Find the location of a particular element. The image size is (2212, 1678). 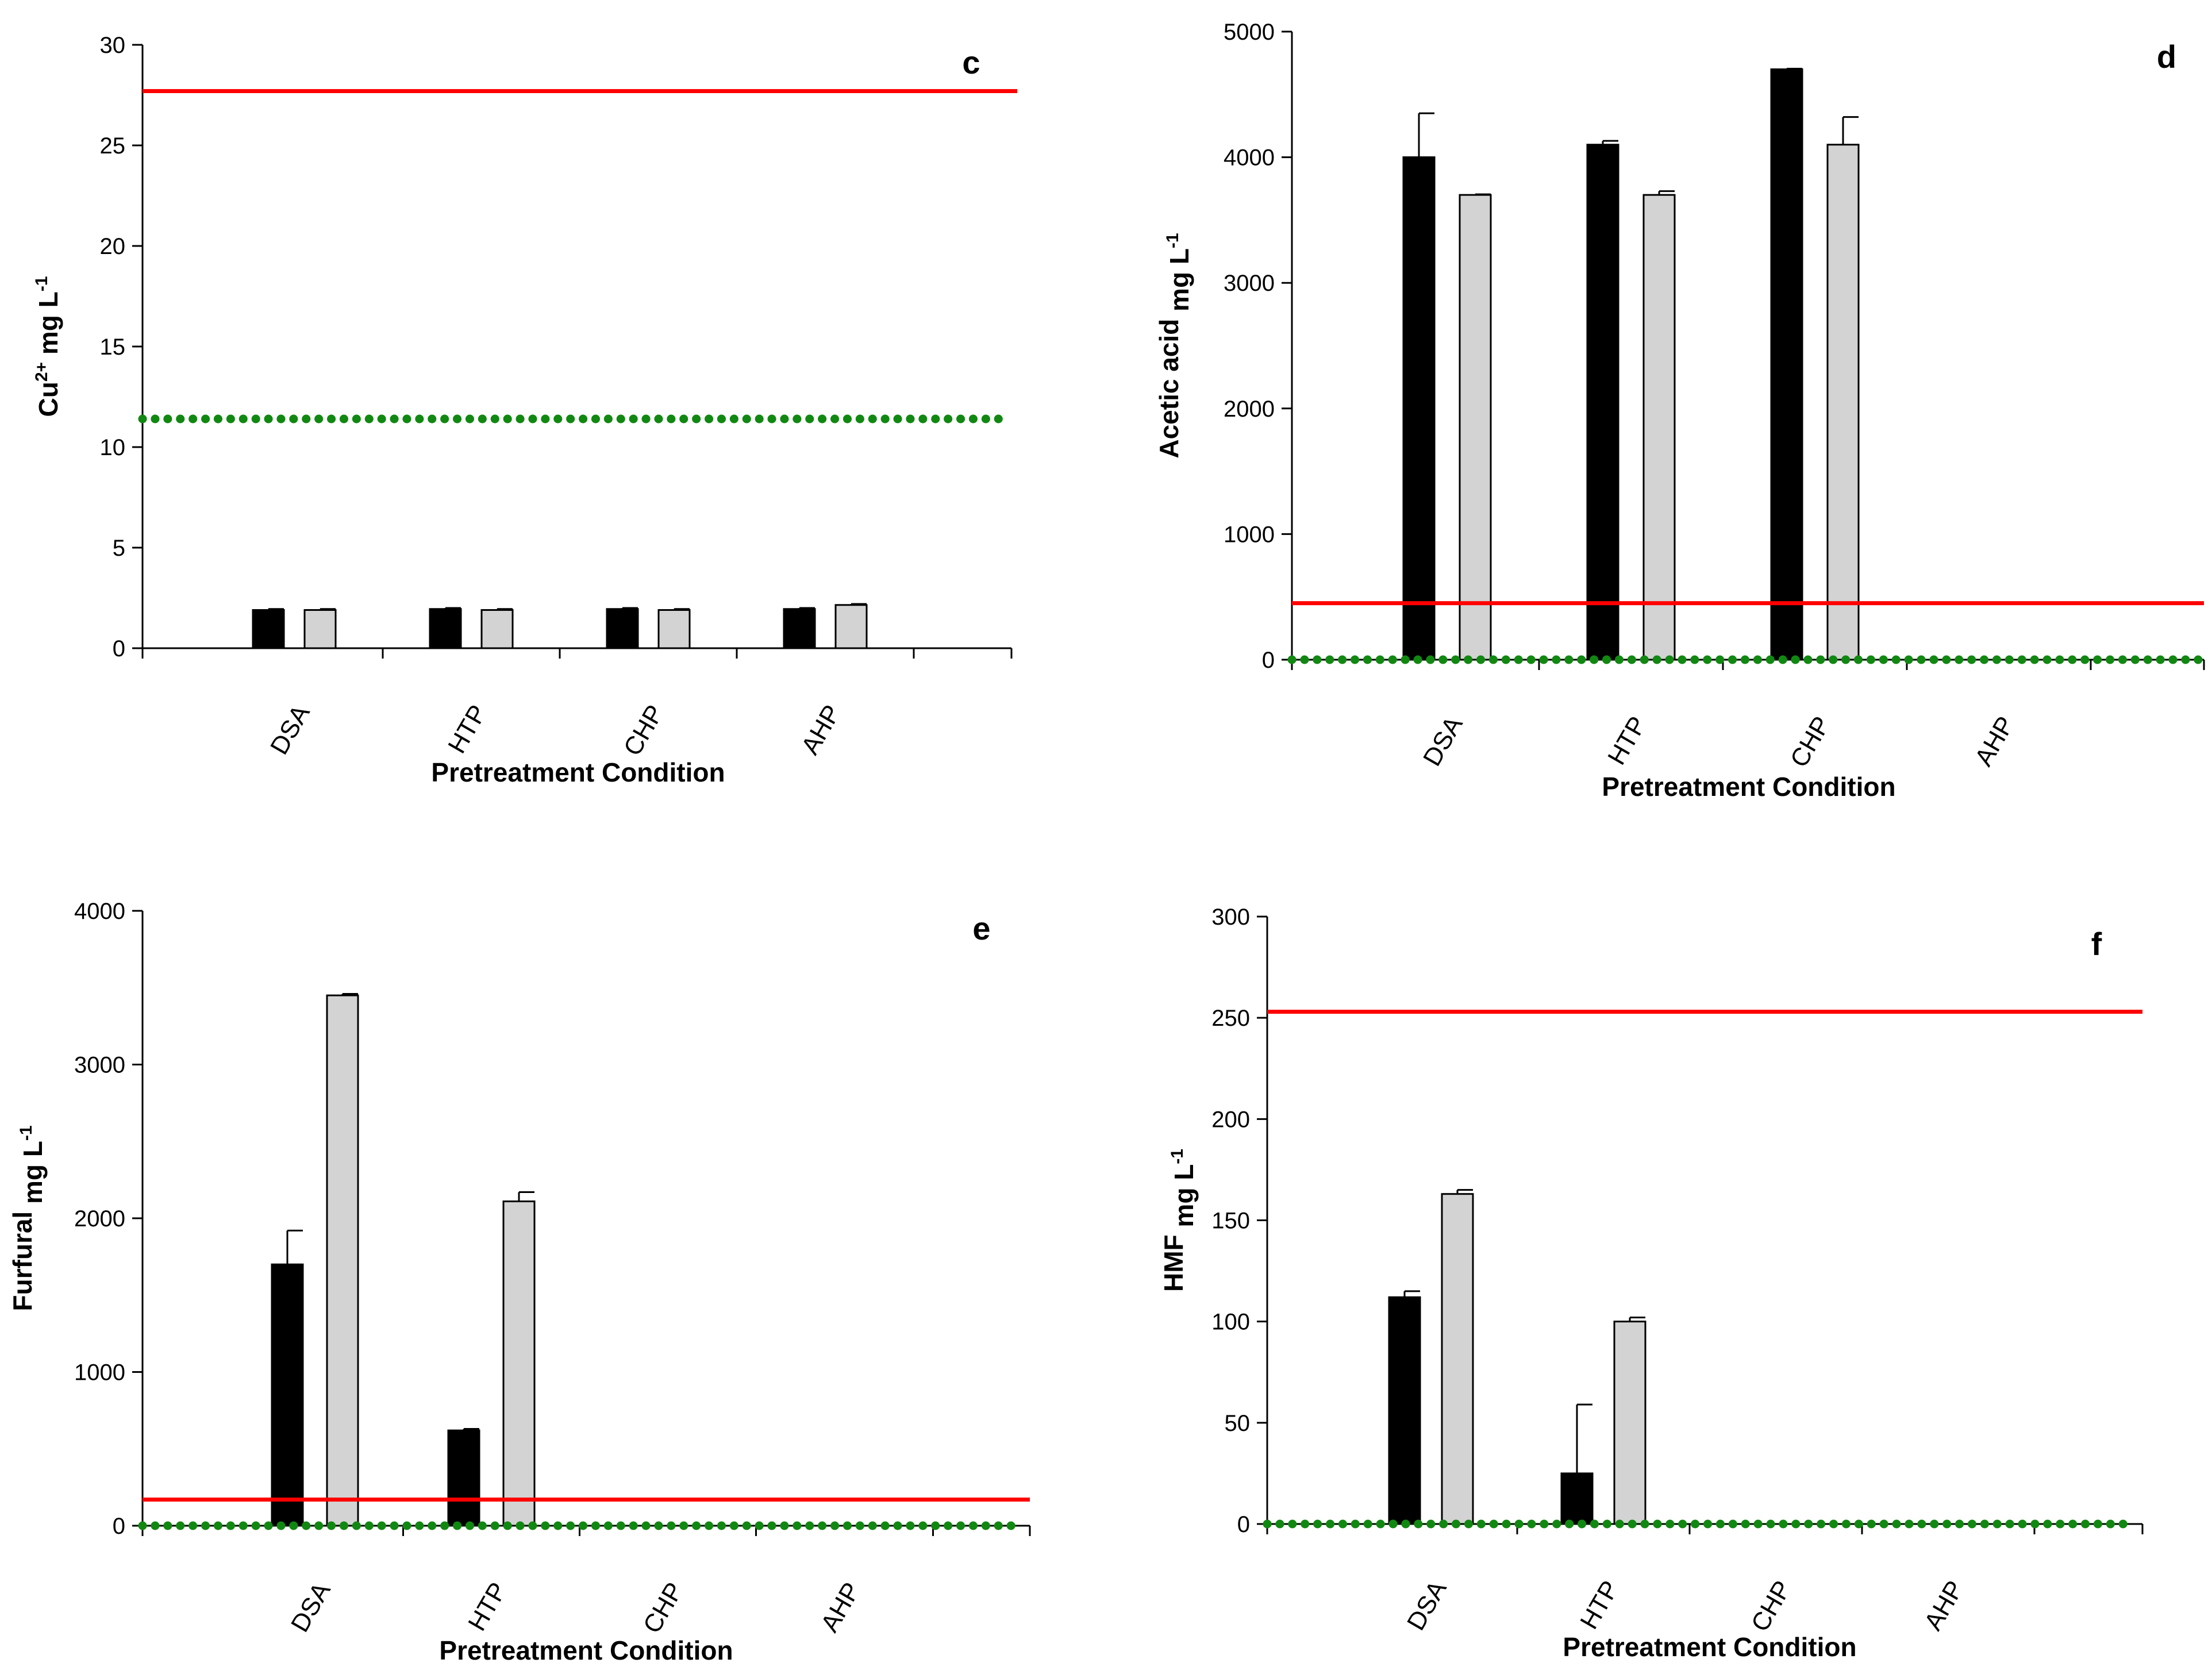

y-tick-label: 10 is located at coordinates (113, 447).